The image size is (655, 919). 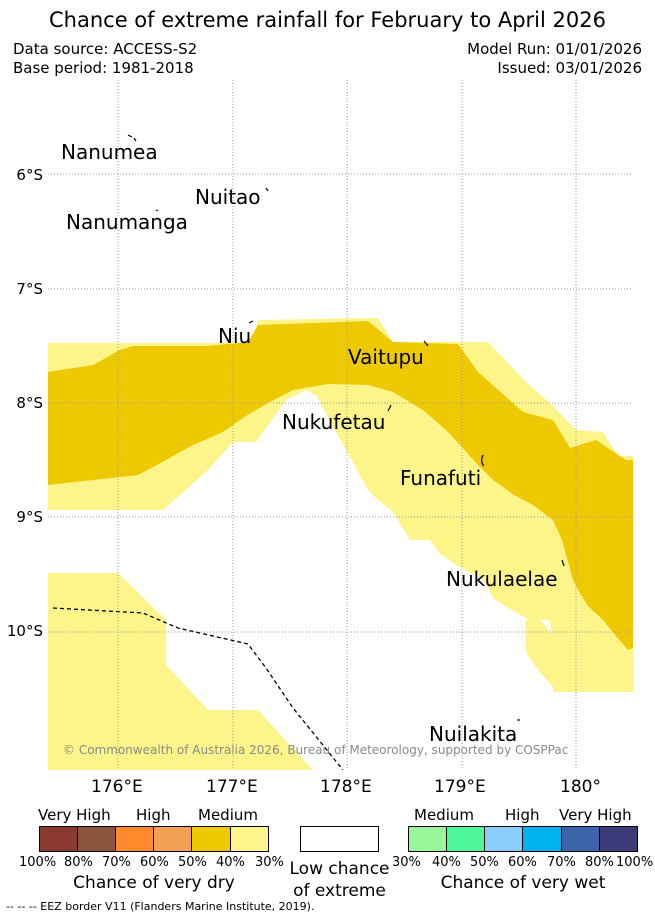 What do you see at coordinates (234, 336) in the screenshot?
I see `place-label-niu: Niu` at bounding box center [234, 336].